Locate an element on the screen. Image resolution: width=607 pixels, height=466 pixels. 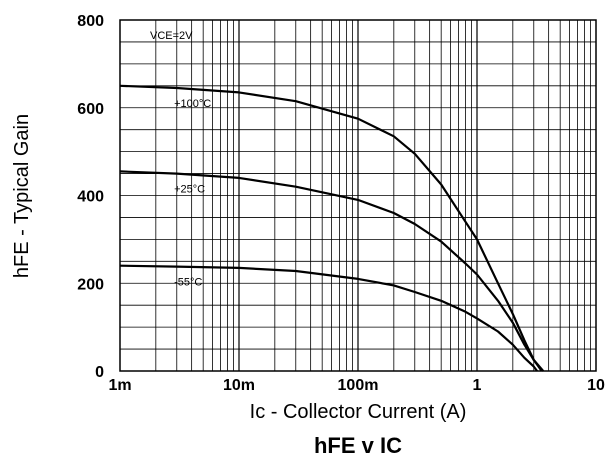
x-tick-label: 100m is located at coordinates (358, 385).